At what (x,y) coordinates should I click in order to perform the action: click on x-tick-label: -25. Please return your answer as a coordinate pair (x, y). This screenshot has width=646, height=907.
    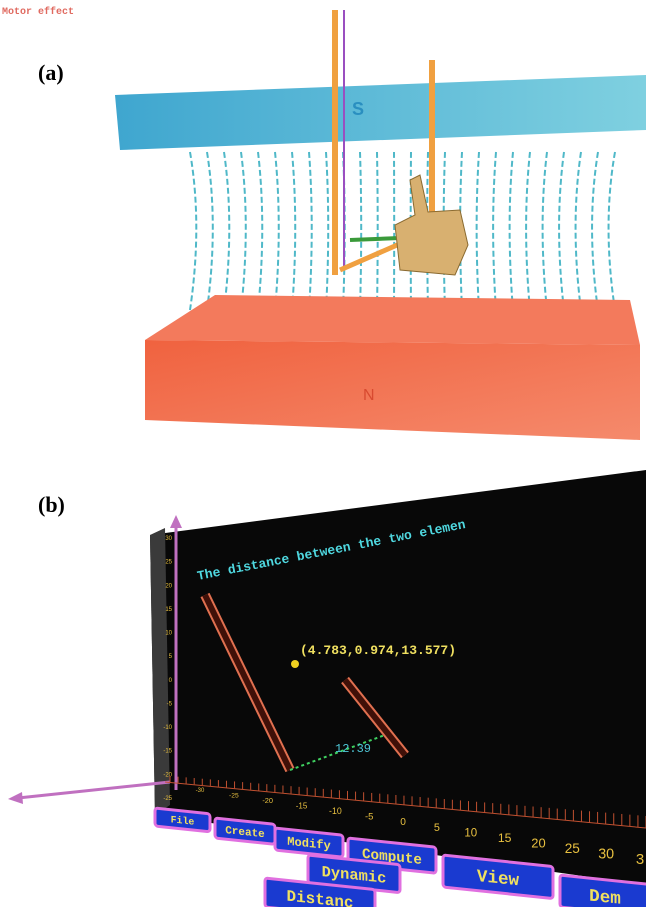
    Looking at the image, I should click on (234, 796).